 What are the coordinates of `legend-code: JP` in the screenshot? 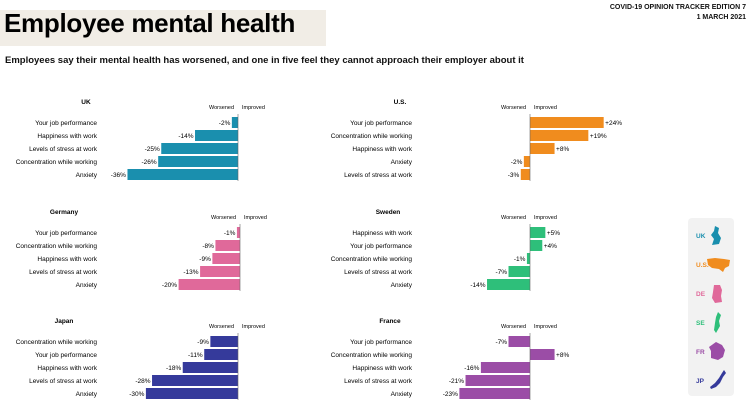 It's located at (700, 381).